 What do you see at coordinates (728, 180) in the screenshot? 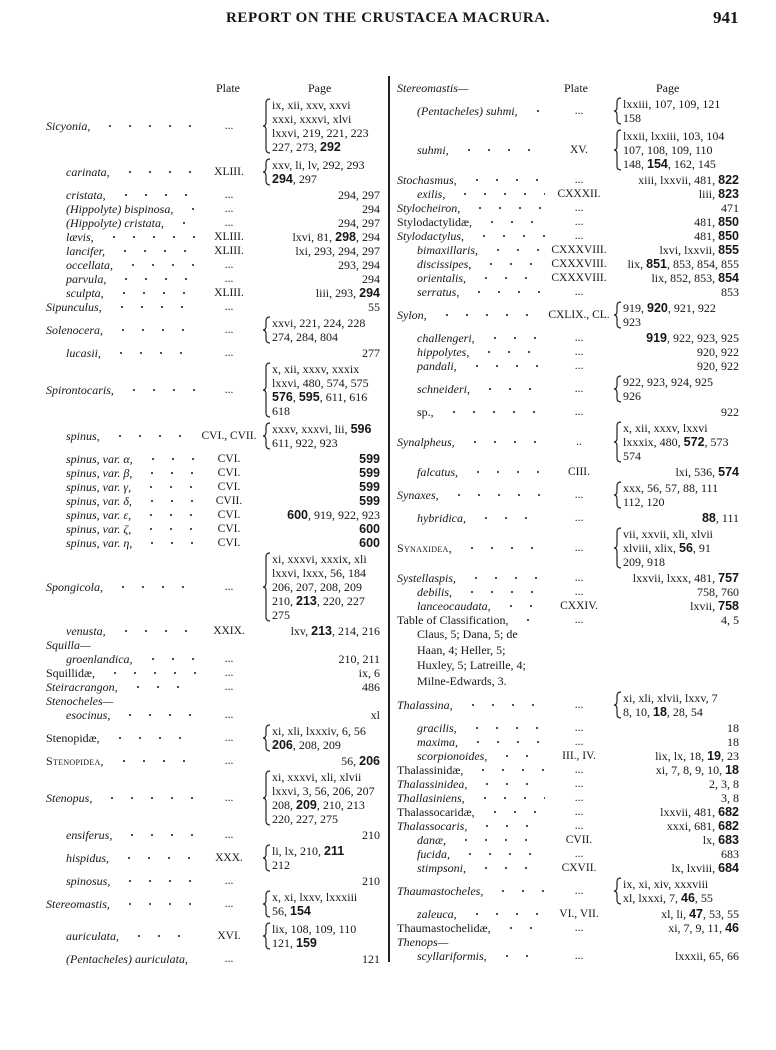
I see `bold-page-number: 822` at bounding box center [728, 180].